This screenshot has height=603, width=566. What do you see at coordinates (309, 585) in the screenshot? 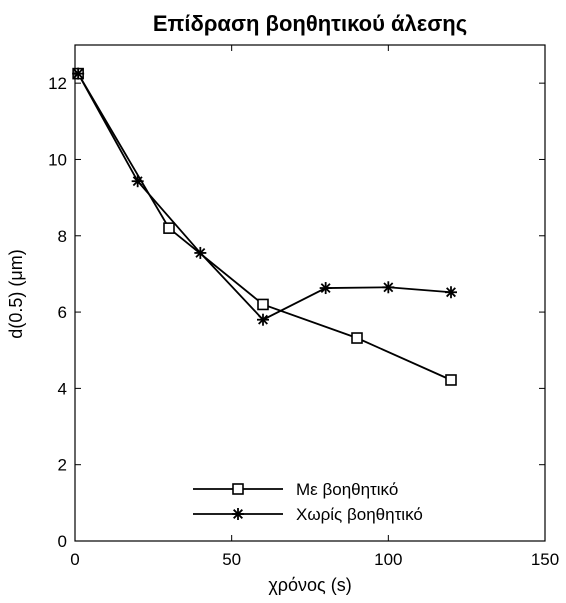
I see `x-axis-label: χρόνος (s)` at bounding box center [309, 585].